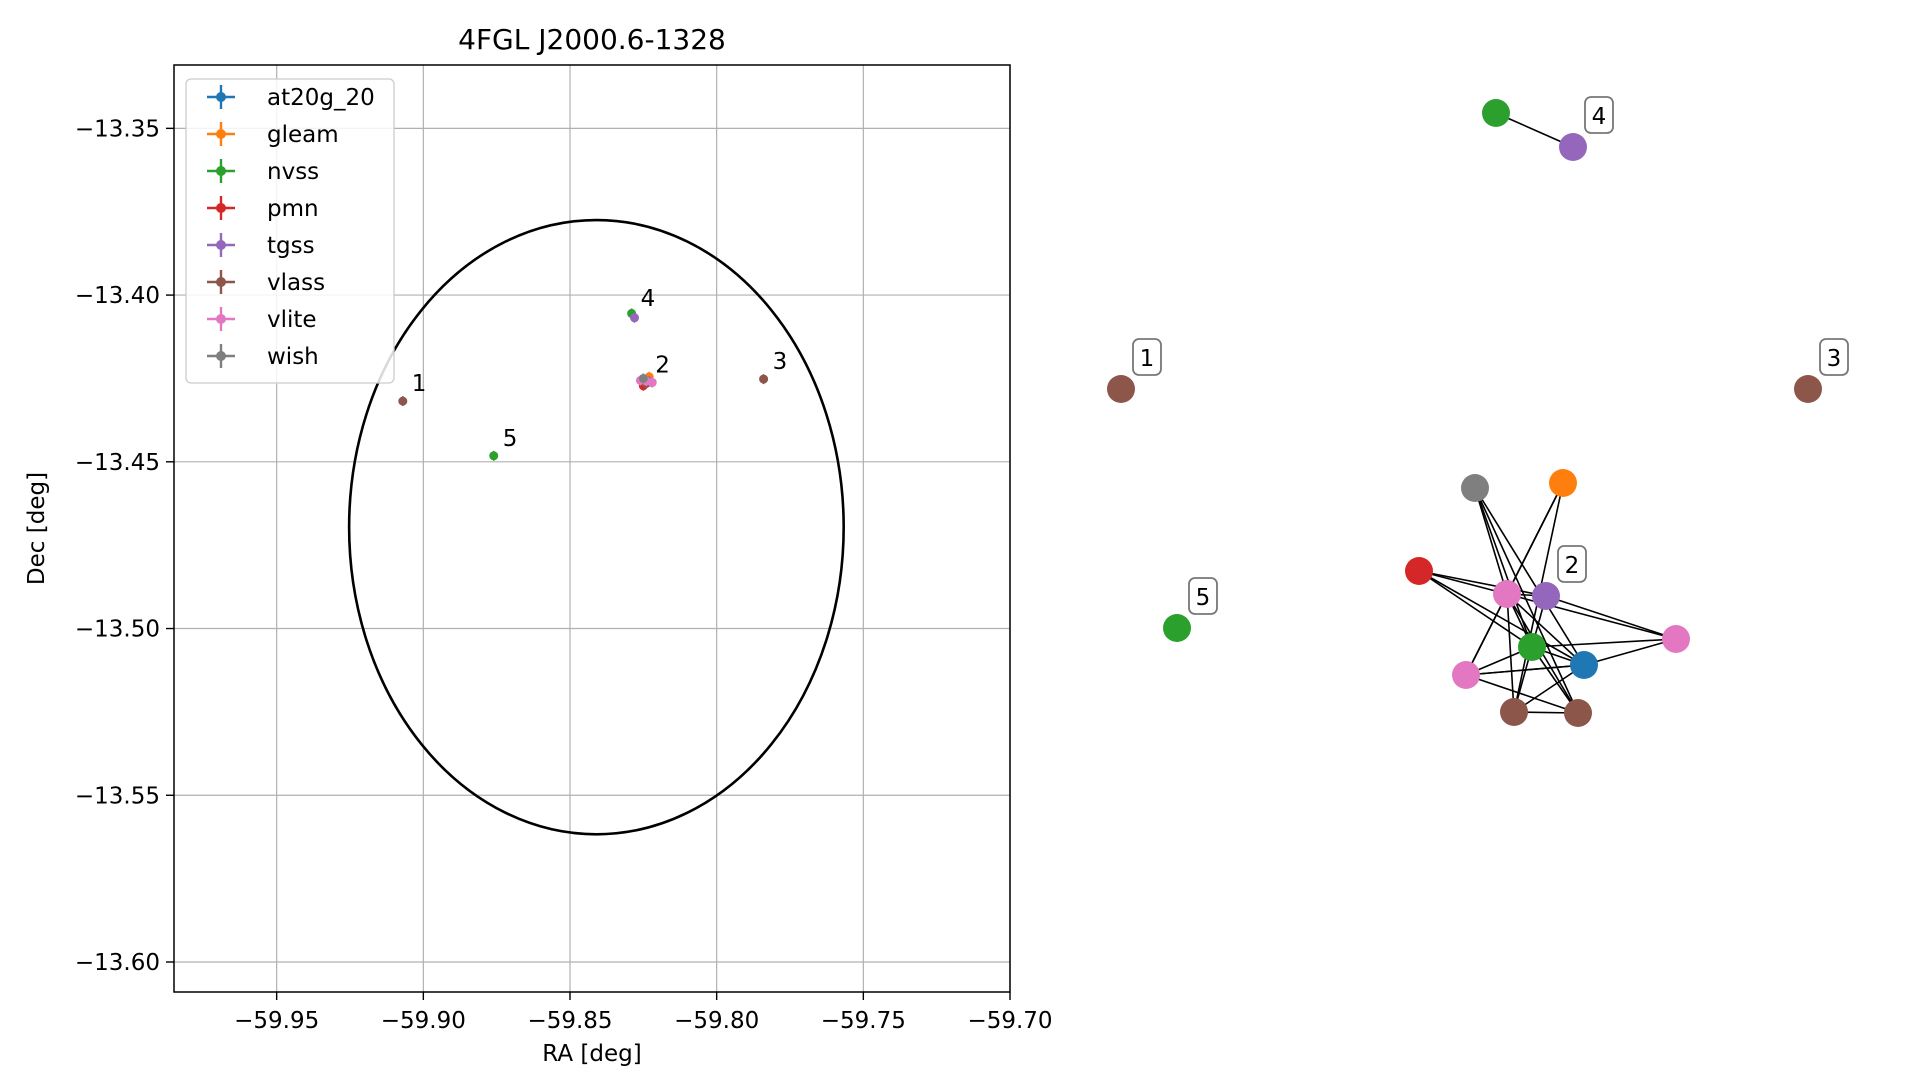 The width and height of the screenshot is (1919, 1084). I want to click on x-tick-label: −59.95, so click(276, 1021).